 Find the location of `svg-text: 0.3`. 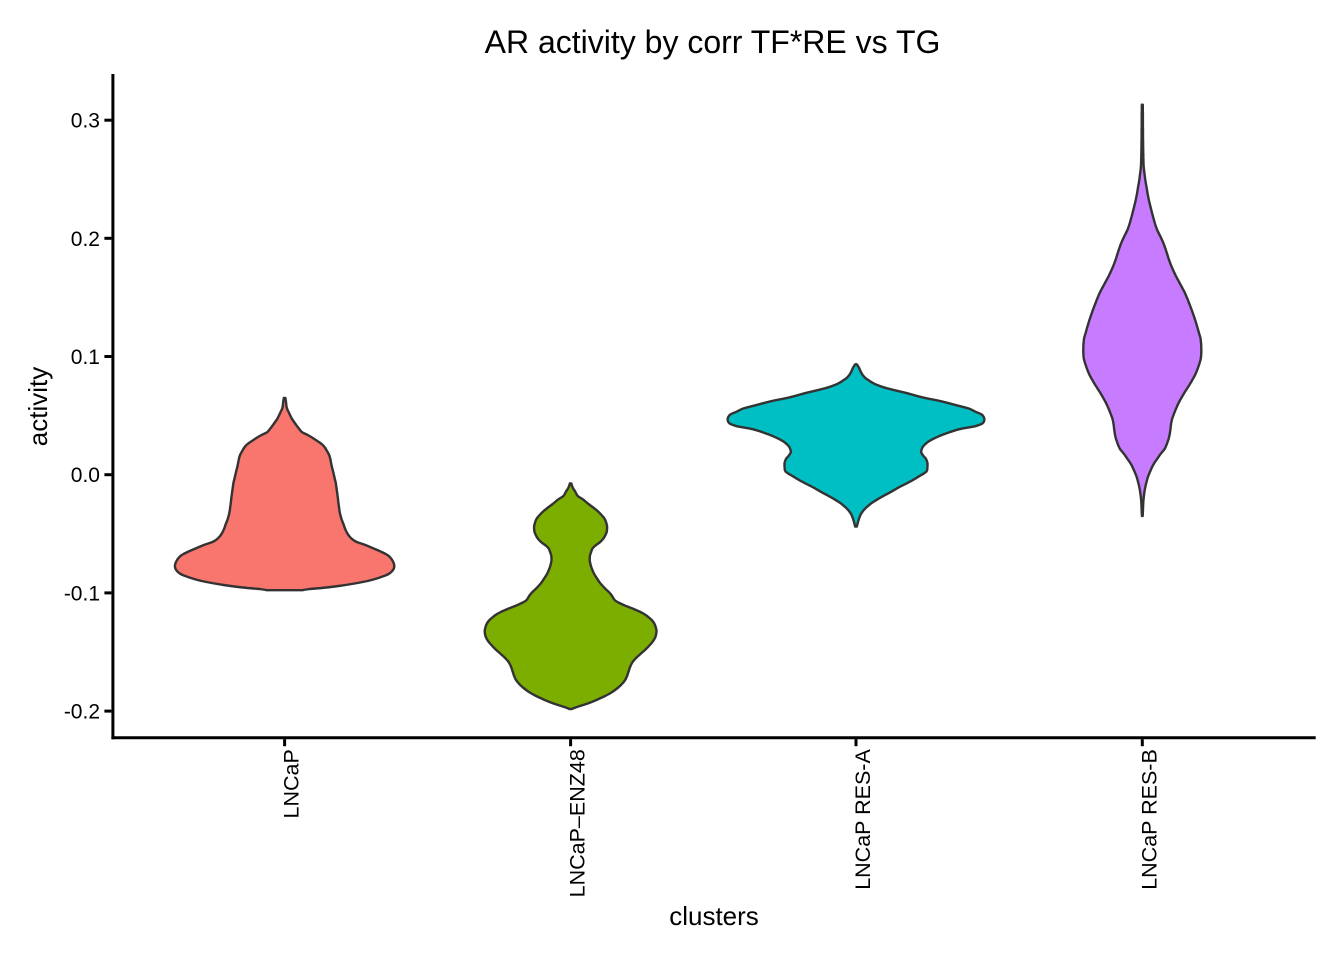

svg-text: 0.3 is located at coordinates (85, 121).